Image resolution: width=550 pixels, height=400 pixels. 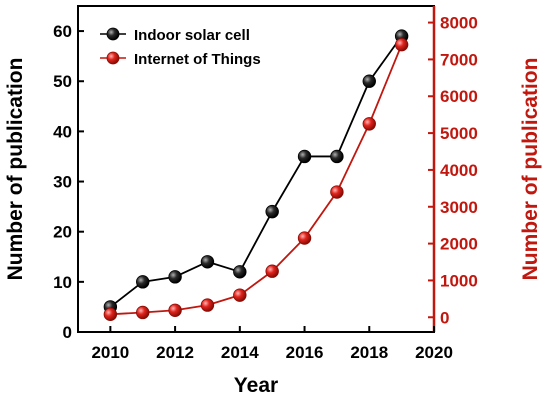 What do you see at coordinates (459, 96) in the screenshot?
I see `right-y-tick-label: 6000` at bounding box center [459, 96].